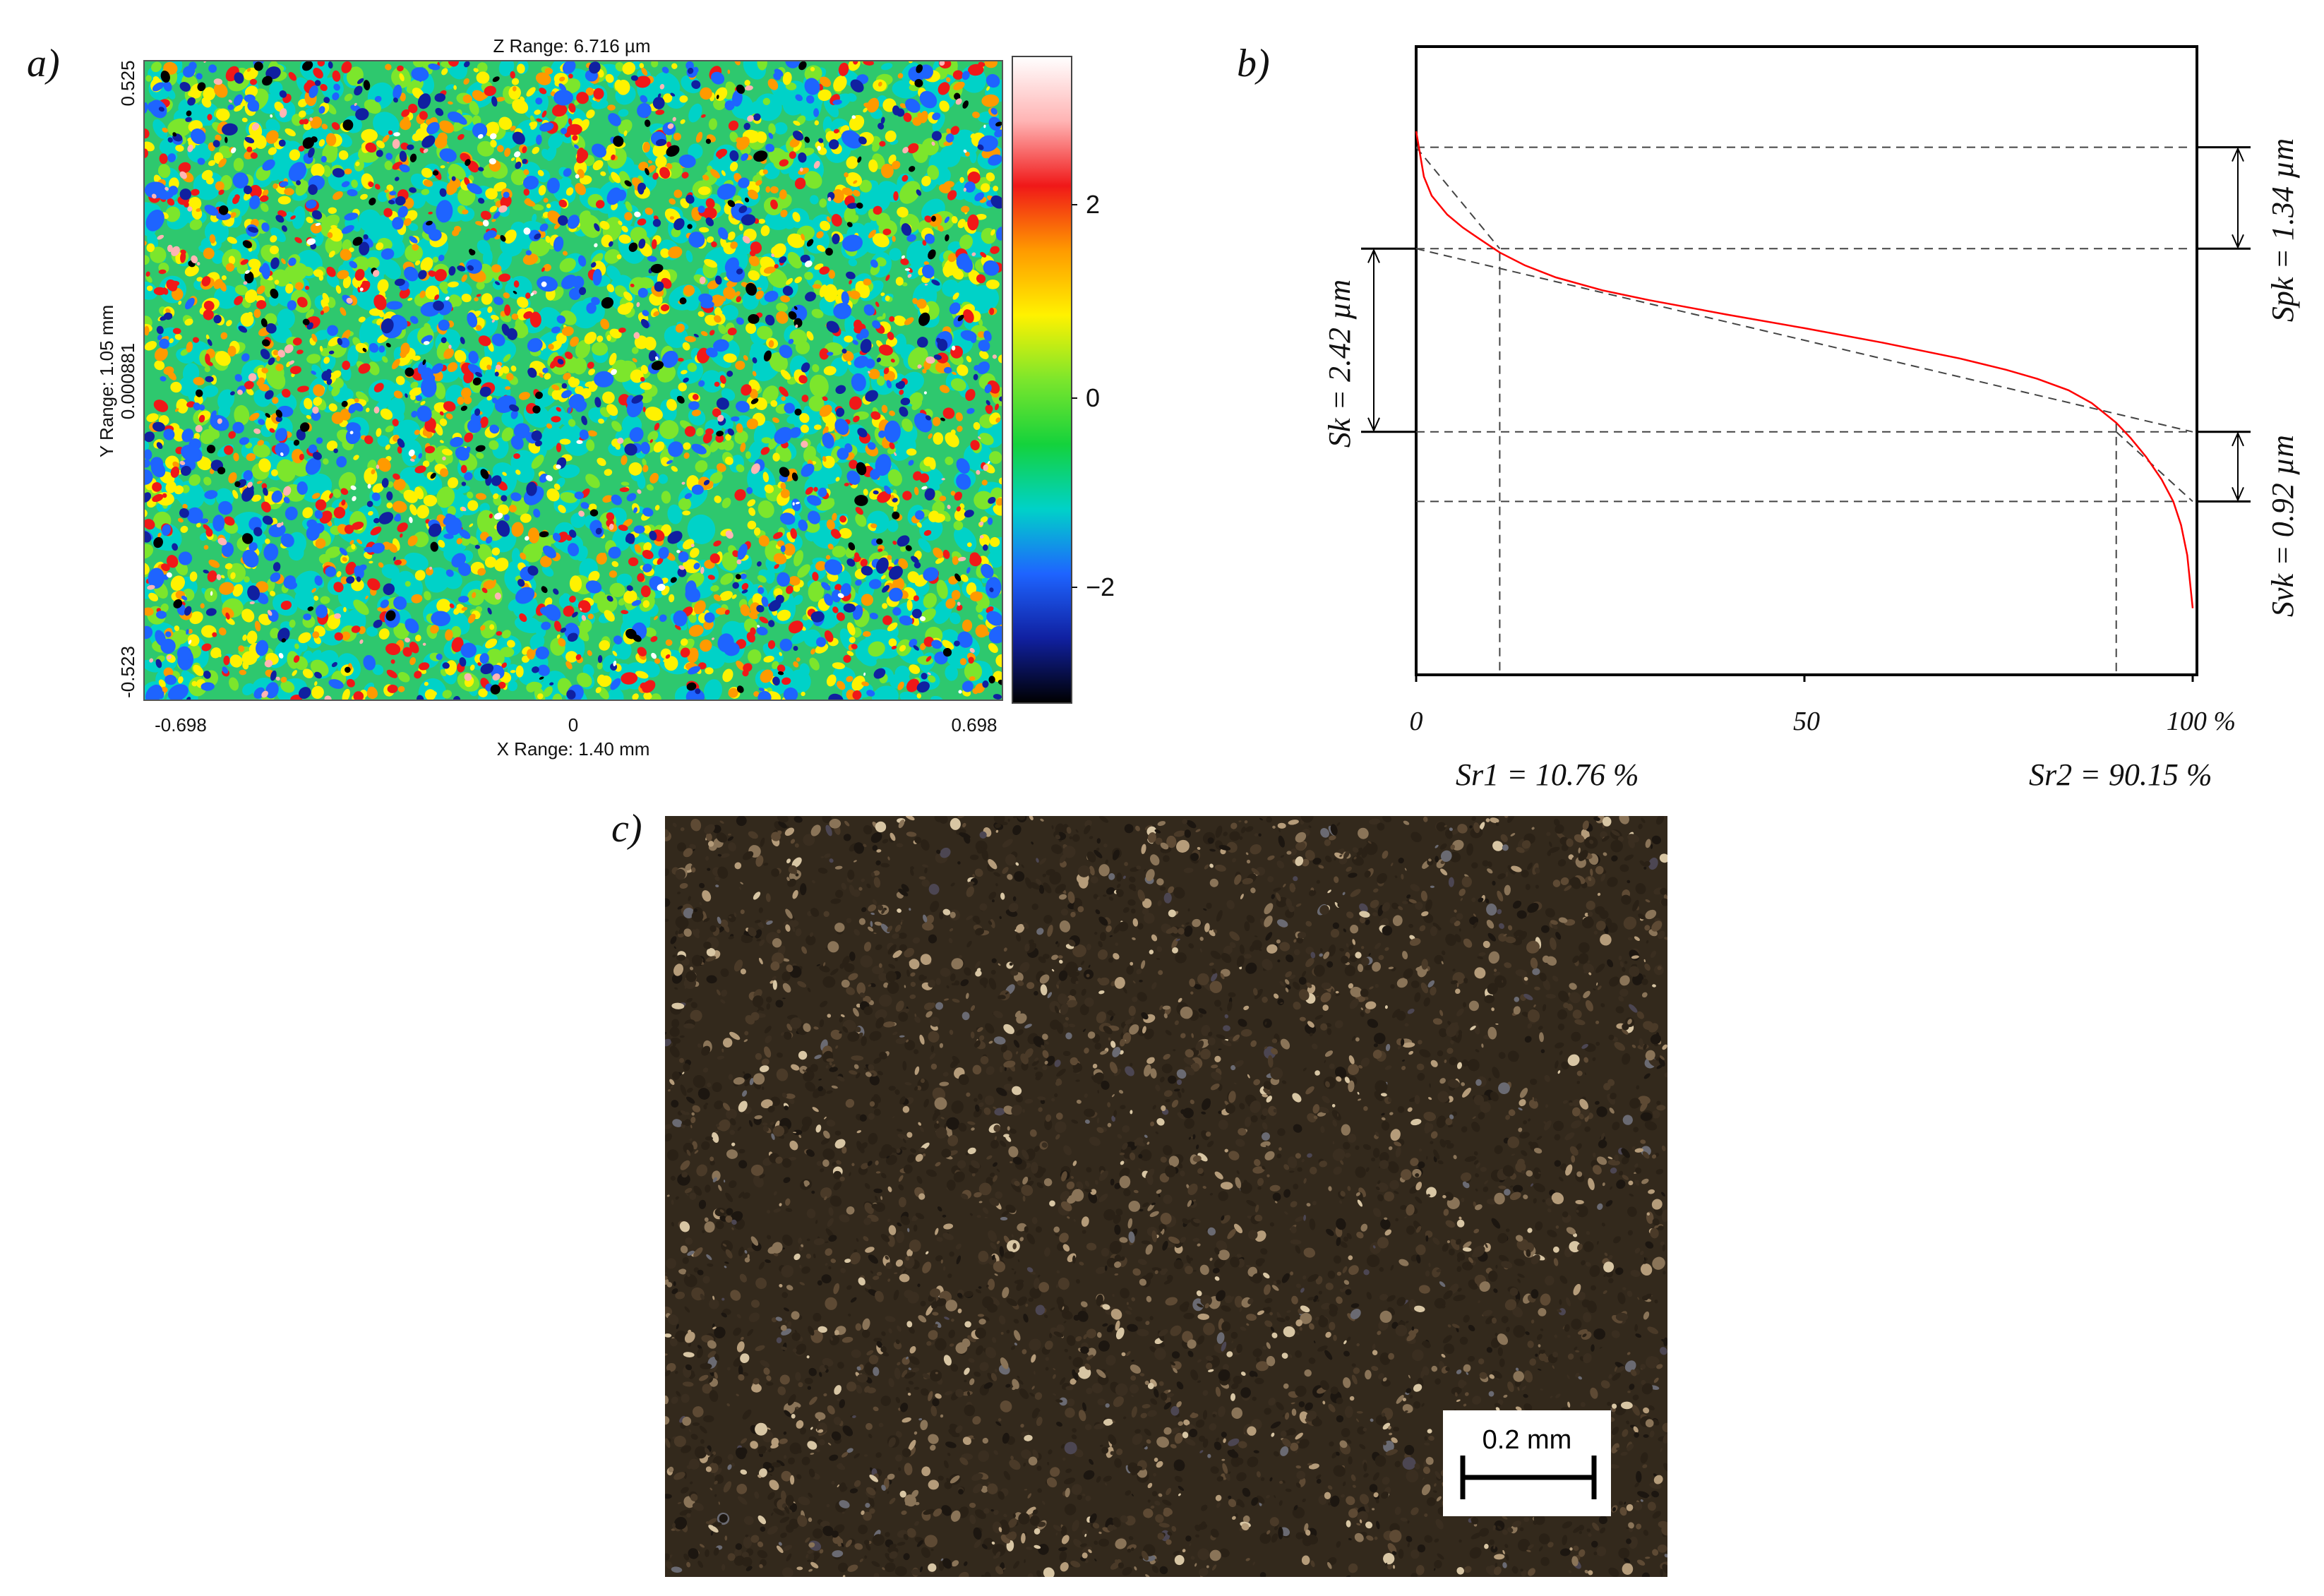  I want to click on panel-b-label: b), so click(1253, 64).